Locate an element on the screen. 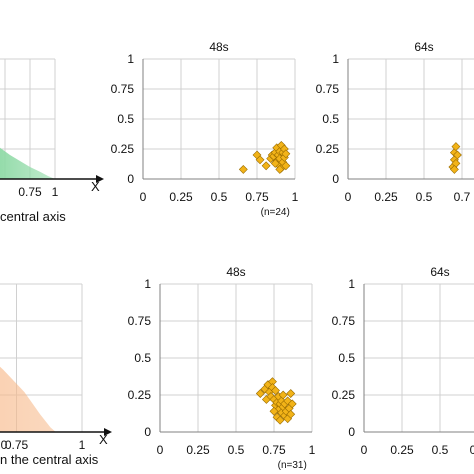 This screenshot has height=474, width=474. sample-size-label: (n=31) is located at coordinates (292, 465).